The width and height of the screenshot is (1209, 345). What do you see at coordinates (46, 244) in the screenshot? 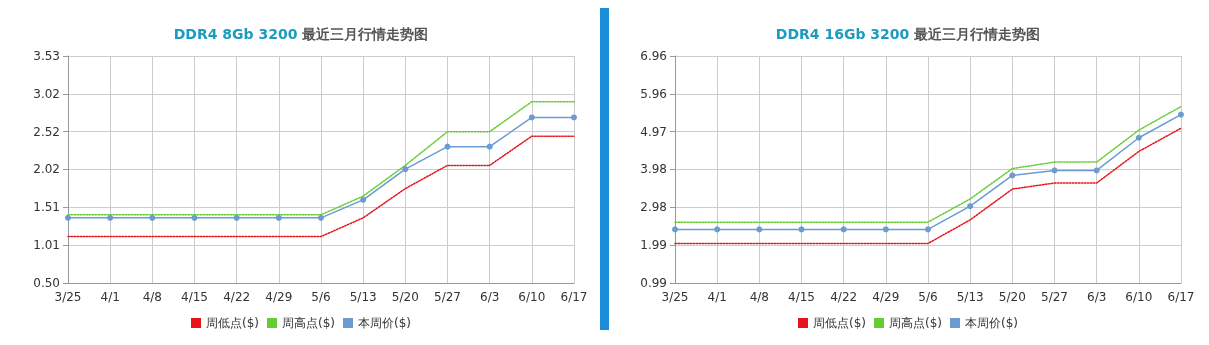
I see `y-tick-label: 1.01` at bounding box center [46, 244].